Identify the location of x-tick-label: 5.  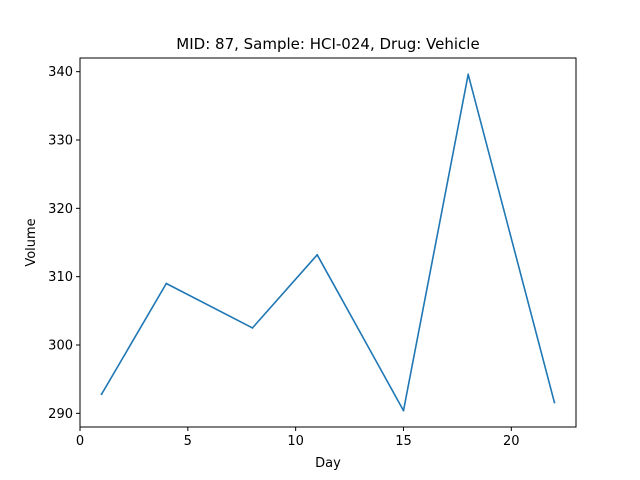
(188, 441).